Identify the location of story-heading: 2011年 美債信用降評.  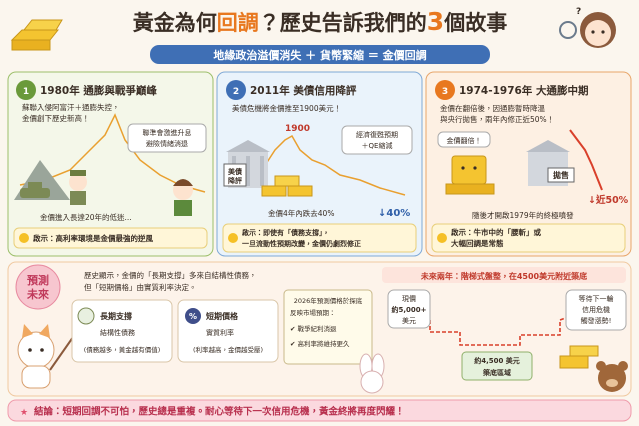
(303, 90).